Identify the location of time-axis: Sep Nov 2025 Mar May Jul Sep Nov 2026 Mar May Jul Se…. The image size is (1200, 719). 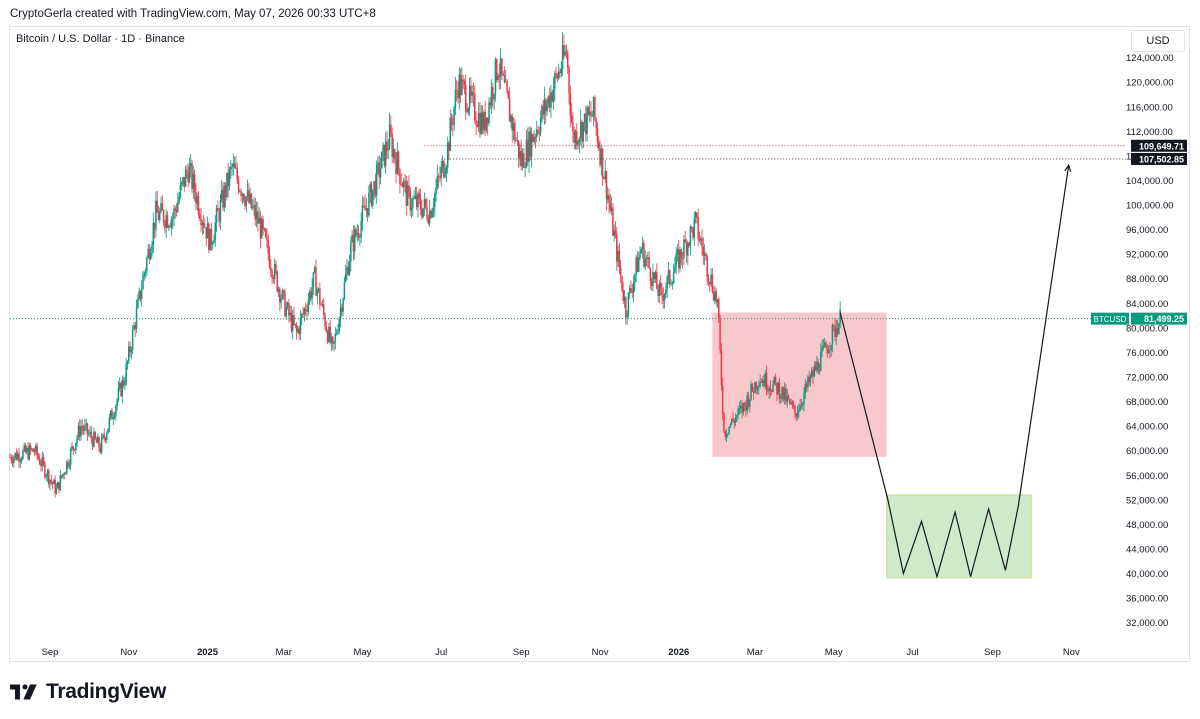
(561, 652).